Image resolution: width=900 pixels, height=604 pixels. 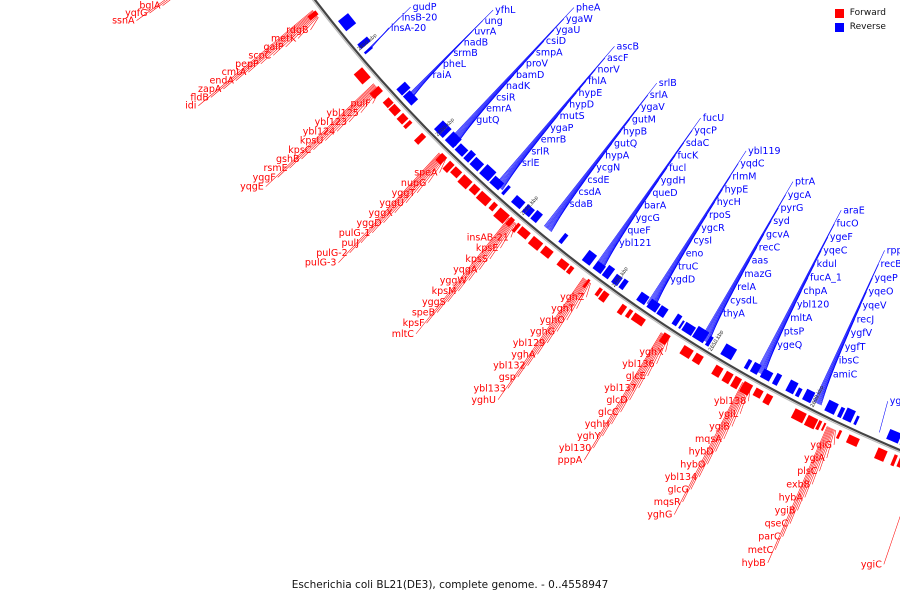 What do you see at coordinates (554, 140) in the screenshot?
I see `reverse-gene-label: emrB` at bounding box center [554, 140].